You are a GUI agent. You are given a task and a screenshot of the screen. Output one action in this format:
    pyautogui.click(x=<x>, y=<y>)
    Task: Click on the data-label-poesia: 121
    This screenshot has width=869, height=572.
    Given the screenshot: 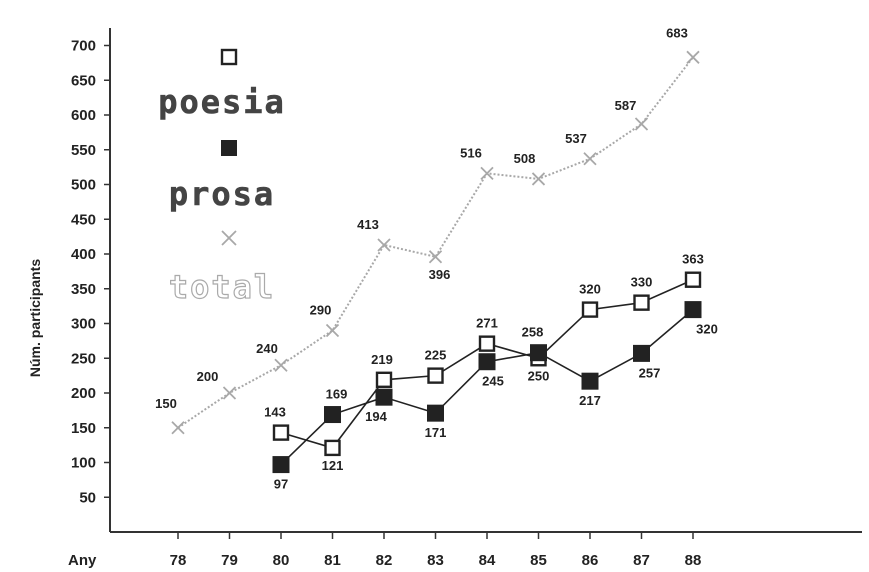 What is the action you would take?
    pyautogui.click(x=333, y=465)
    